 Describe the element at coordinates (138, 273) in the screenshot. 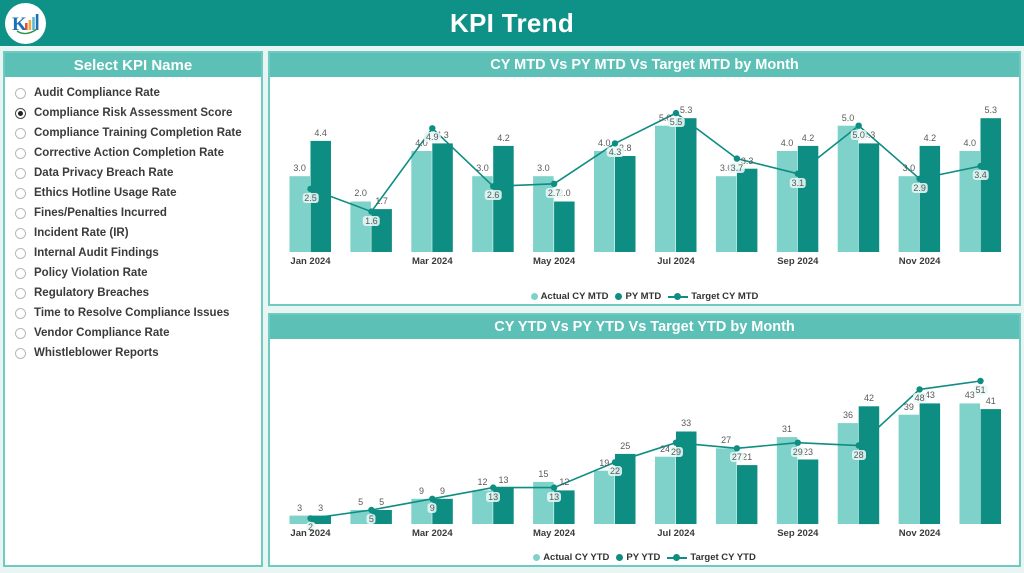

I see `kpi-list-item: Policy Violation Rate` at that location.